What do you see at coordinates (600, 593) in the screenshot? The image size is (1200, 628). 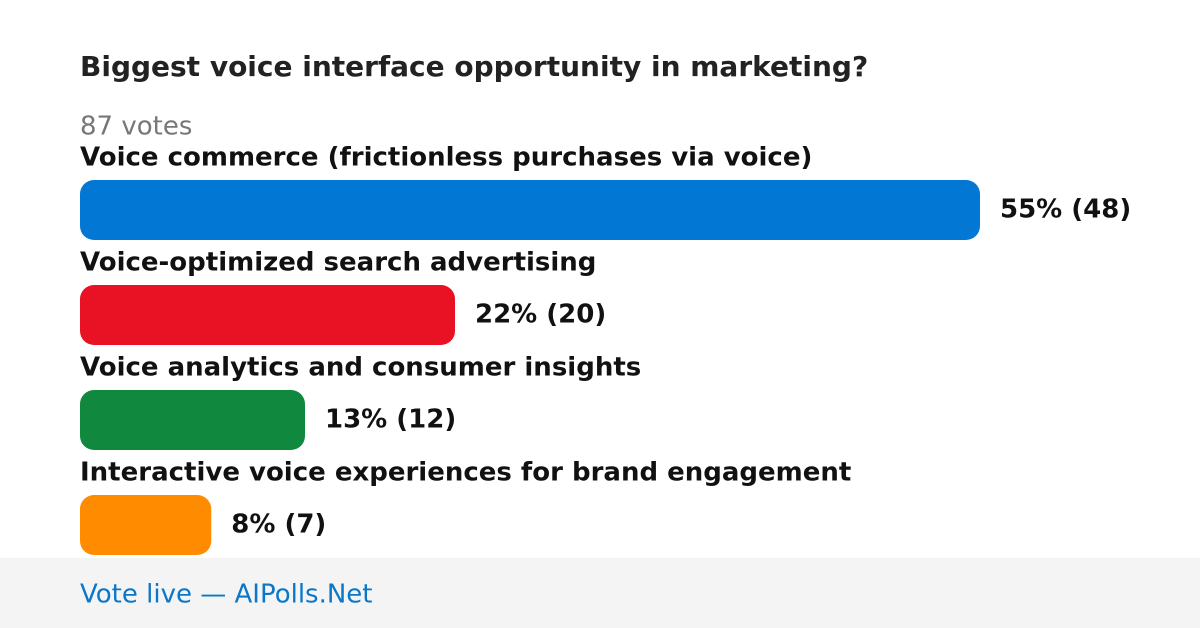 I see `footer-bar` at bounding box center [600, 593].